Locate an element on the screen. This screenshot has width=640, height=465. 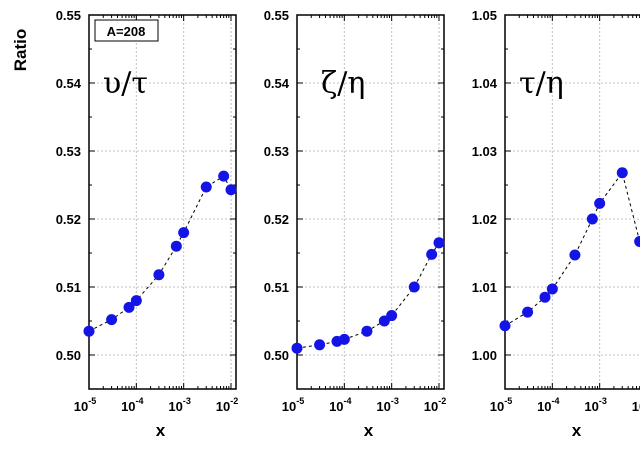
annotation-text: A=208 is located at coordinates (126, 31).